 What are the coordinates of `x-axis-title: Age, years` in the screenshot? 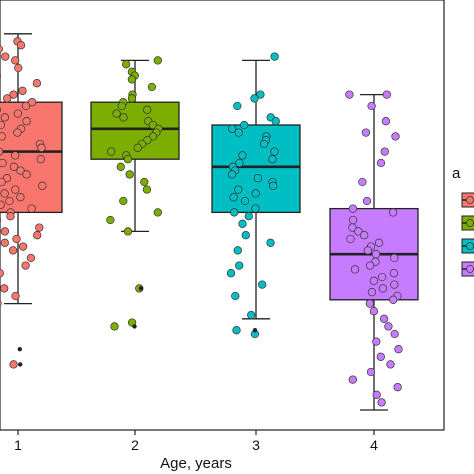 It's located at (196, 463).